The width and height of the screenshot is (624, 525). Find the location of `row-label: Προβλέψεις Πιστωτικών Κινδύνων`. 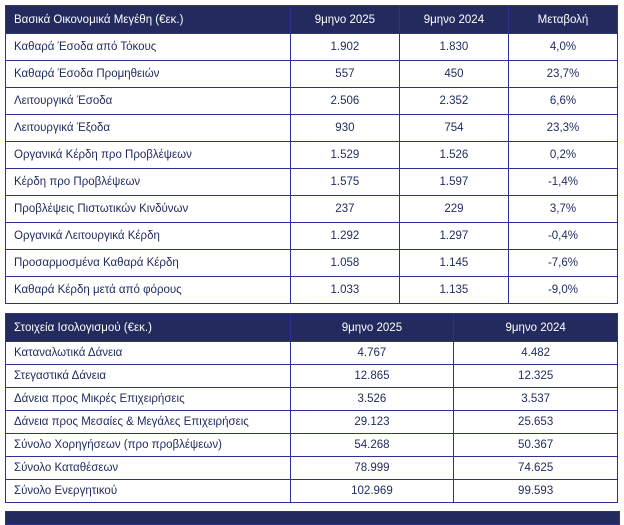

row-label: Προβλέψεις Πιστωτικών Κινδύνων is located at coordinates (148, 209).